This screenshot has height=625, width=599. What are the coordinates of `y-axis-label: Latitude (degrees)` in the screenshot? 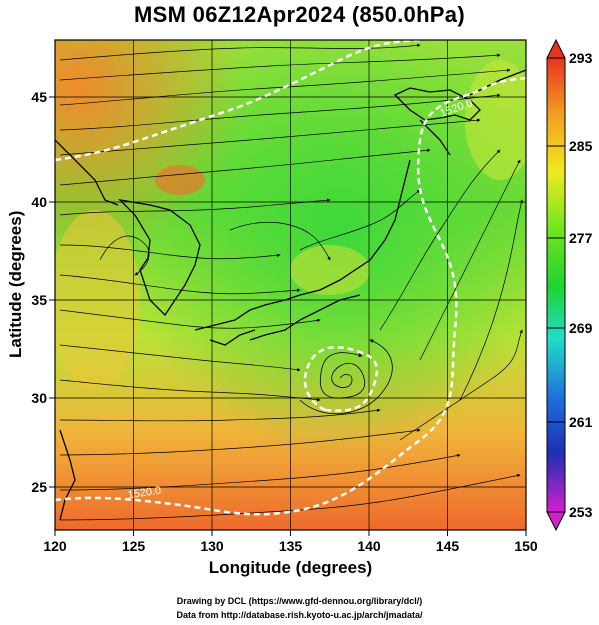 It's located at (15, 284).